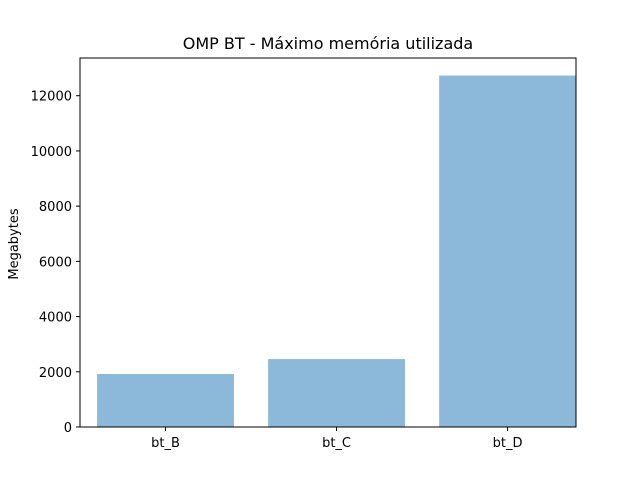 Image resolution: width=640 pixels, height=480 pixels. I want to click on y-axis-label: Megabytes, so click(14, 243).